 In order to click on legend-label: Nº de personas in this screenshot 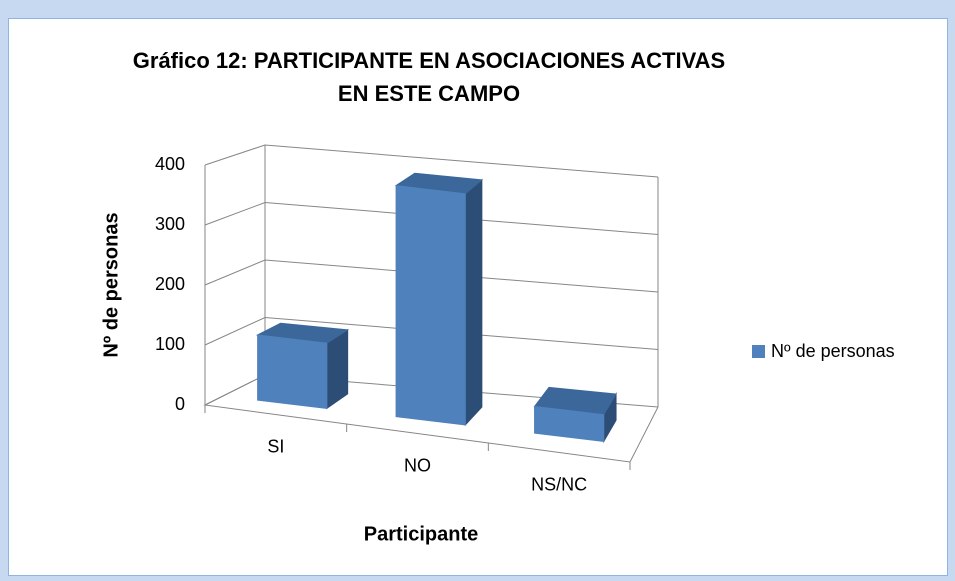, I will do `click(833, 351)`.